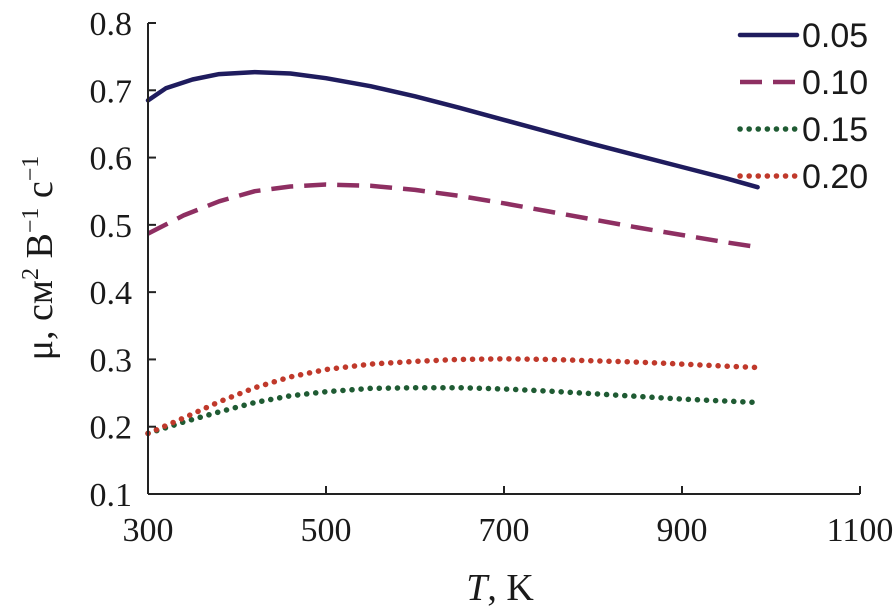  Describe the element at coordinates (111, 24) in the screenshot. I see `y-tick-label: 0.8` at that location.